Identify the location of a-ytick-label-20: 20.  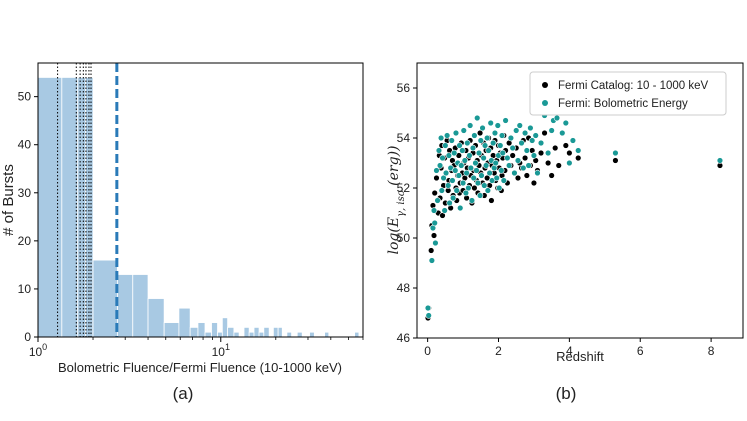
(25, 241).